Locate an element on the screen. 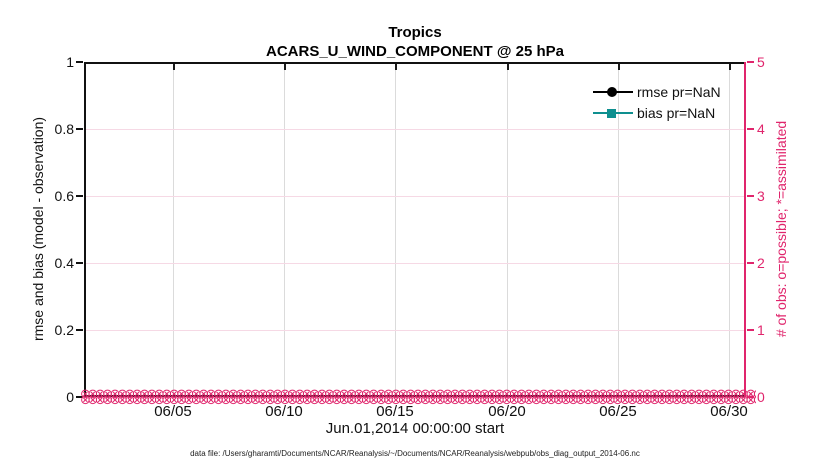 The width and height of the screenshot is (830, 470). x-tick-label: 06/10 is located at coordinates (284, 411).